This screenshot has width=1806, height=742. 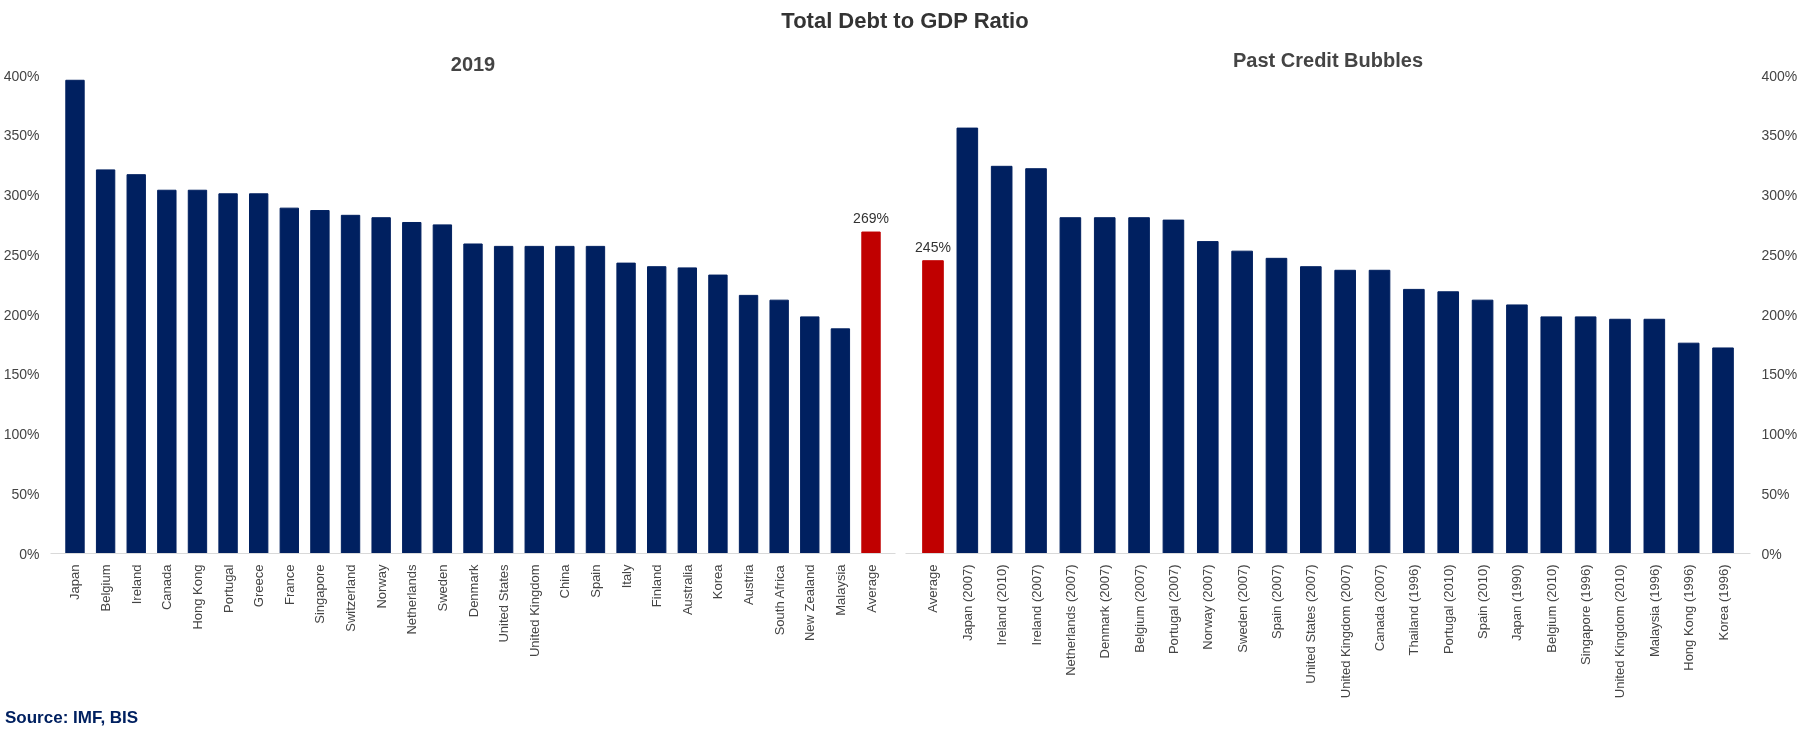 I want to click on x-tick-label: Japan, so click(x=75, y=582).